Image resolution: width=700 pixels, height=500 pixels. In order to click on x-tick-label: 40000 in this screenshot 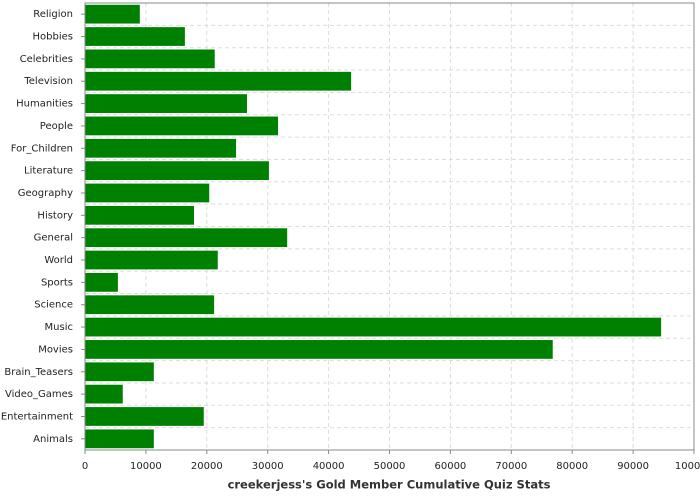, I will do `click(329, 466)`.